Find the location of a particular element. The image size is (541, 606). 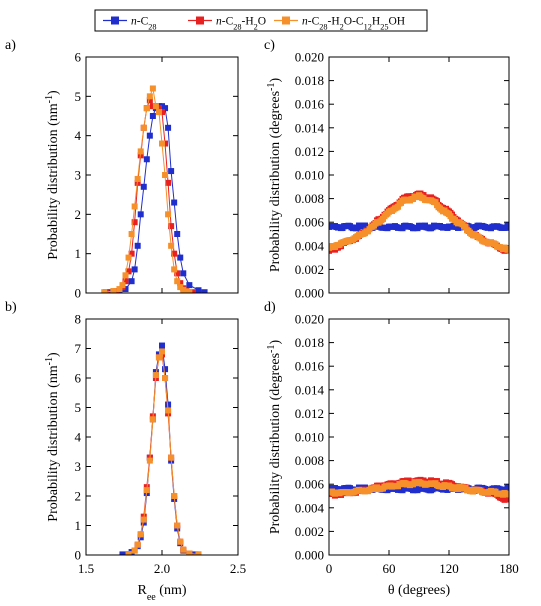

x-axis-label: θ (degrees) is located at coordinates (419, 590).